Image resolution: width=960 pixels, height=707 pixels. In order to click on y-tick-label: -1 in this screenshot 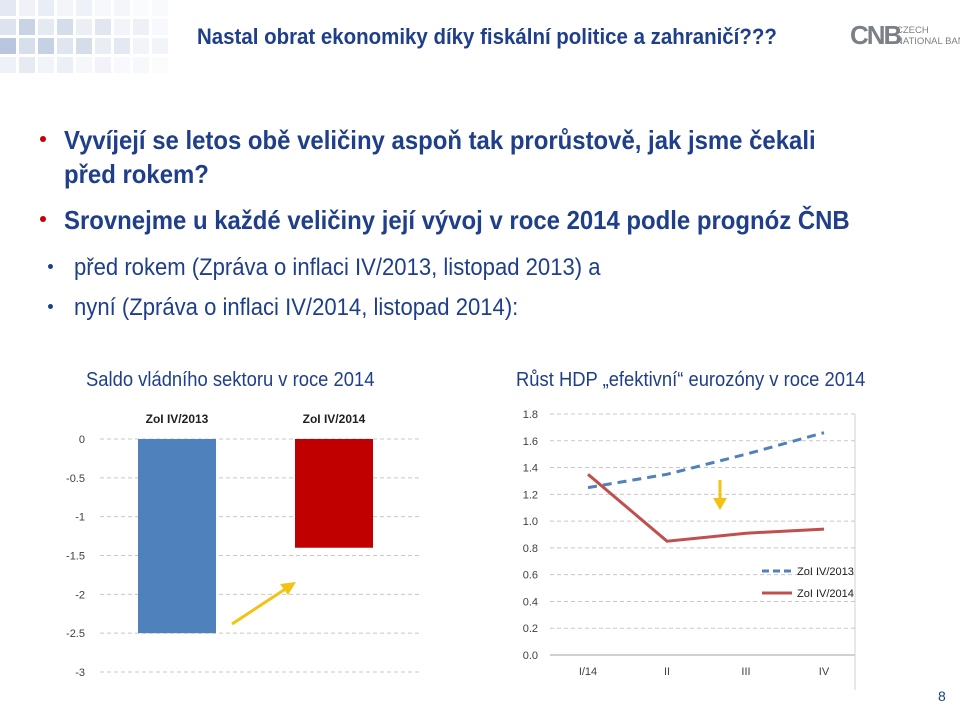, I will do `click(80, 518)`.